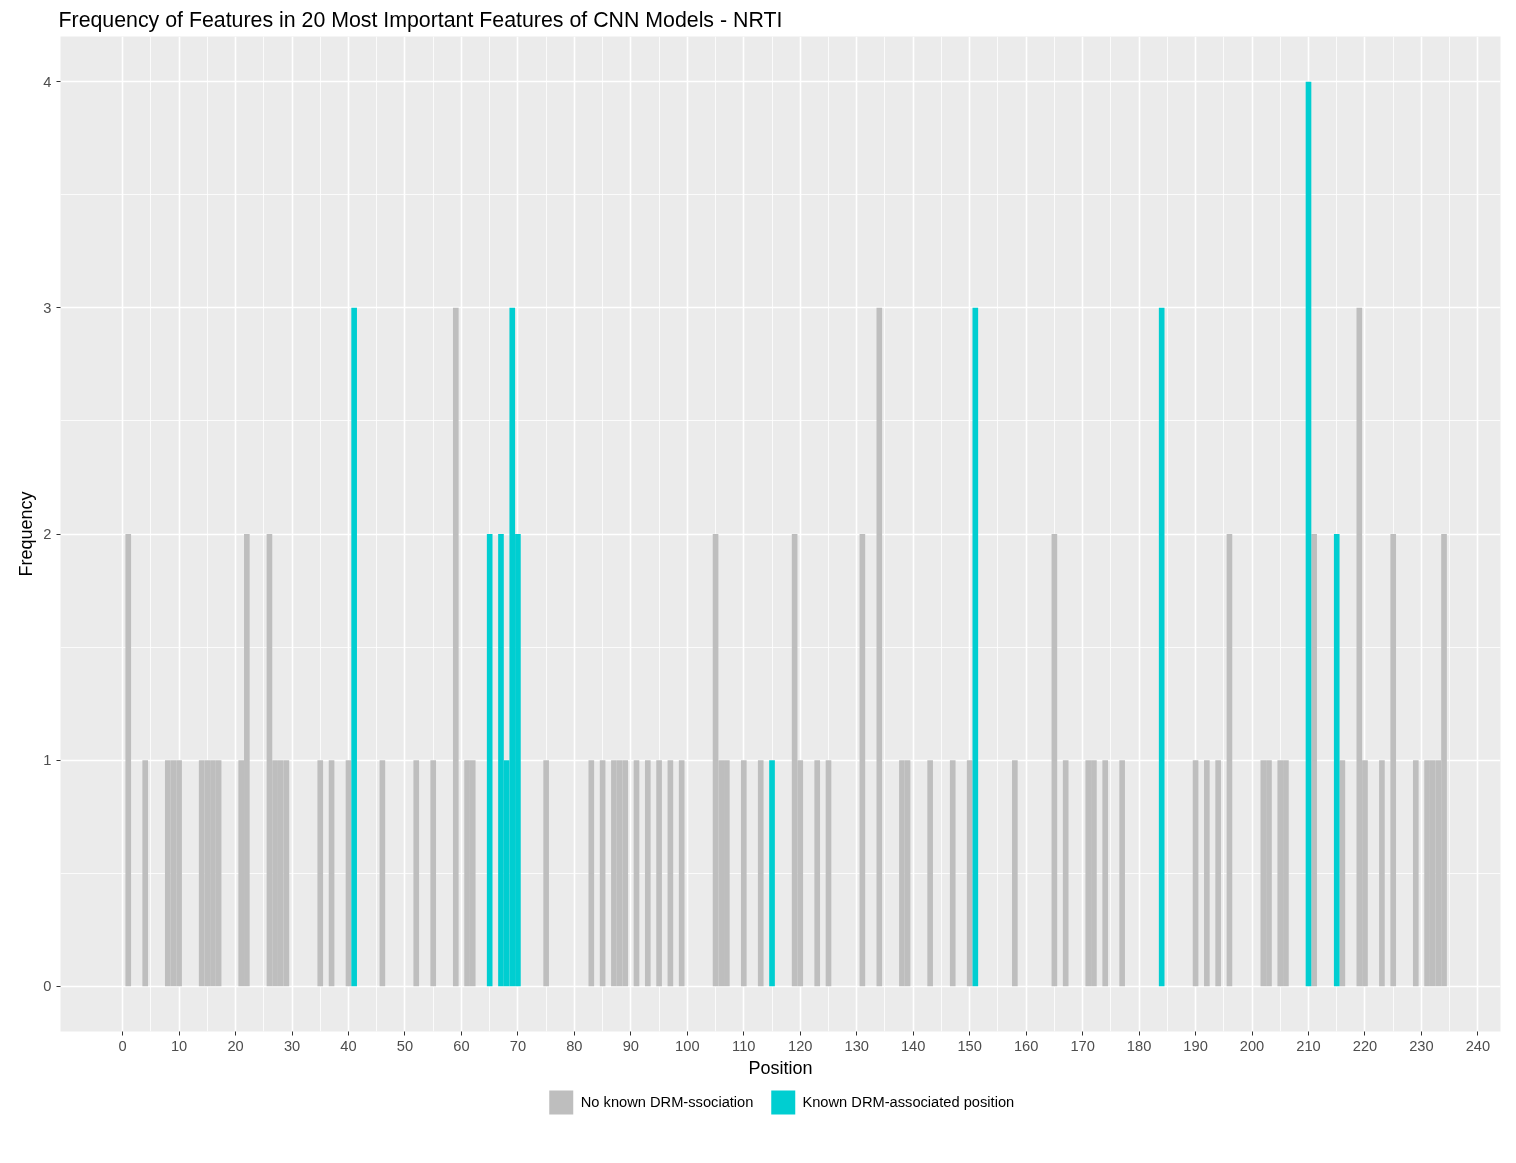  I want to click on chart-title: Frequency of Features in 20 Most Important Features of CNN Models - NRTI, so click(420, 19).